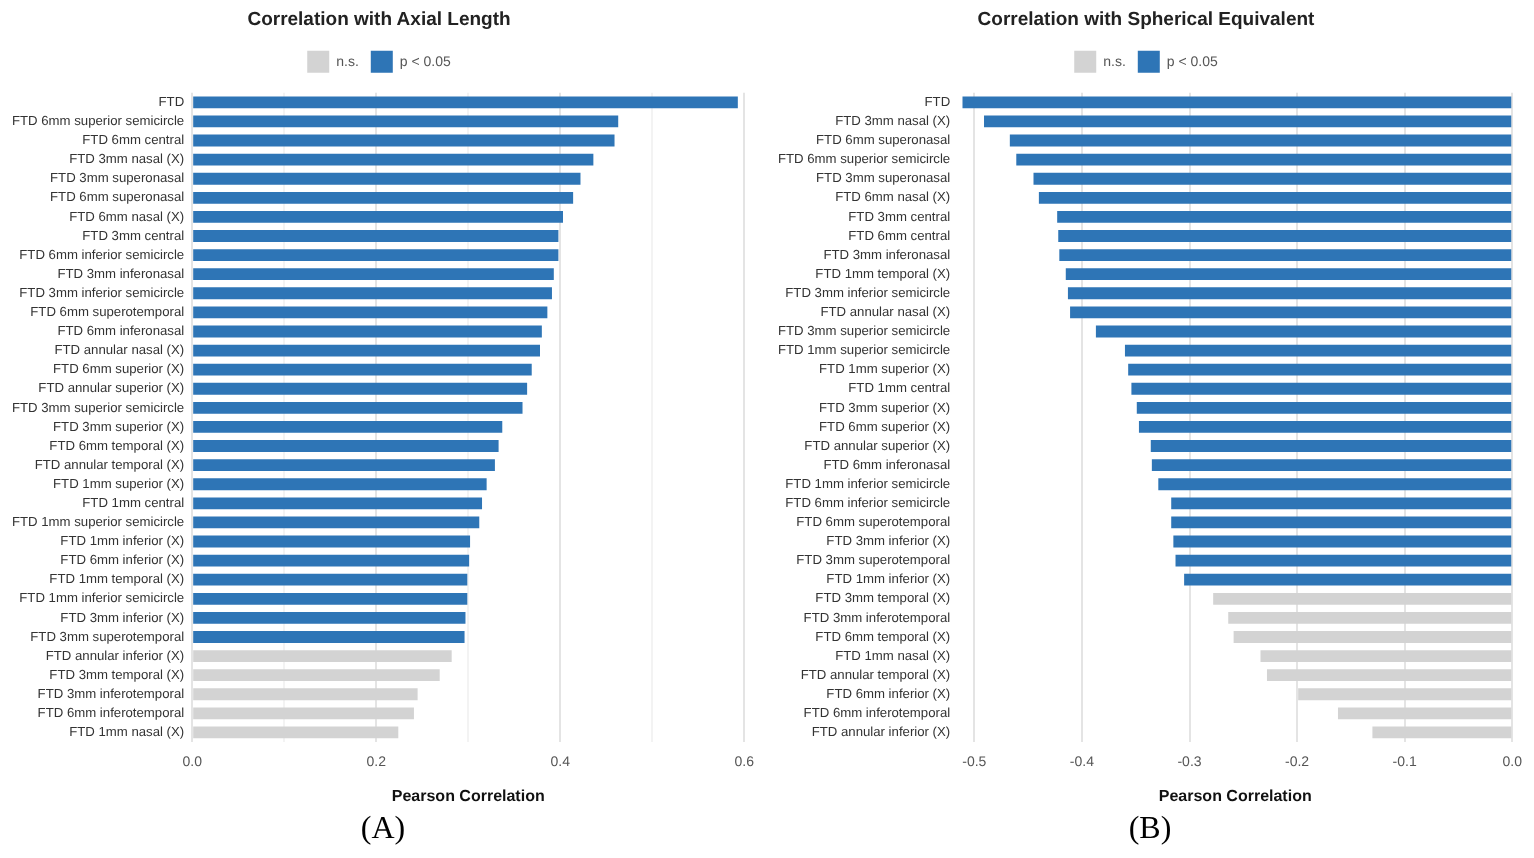 The height and width of the screenshot is (858, 1534). Describe the element at coordinates (379, 19) in the screenshot. I see `chart-title: Correlation with Axial Length` at that location.